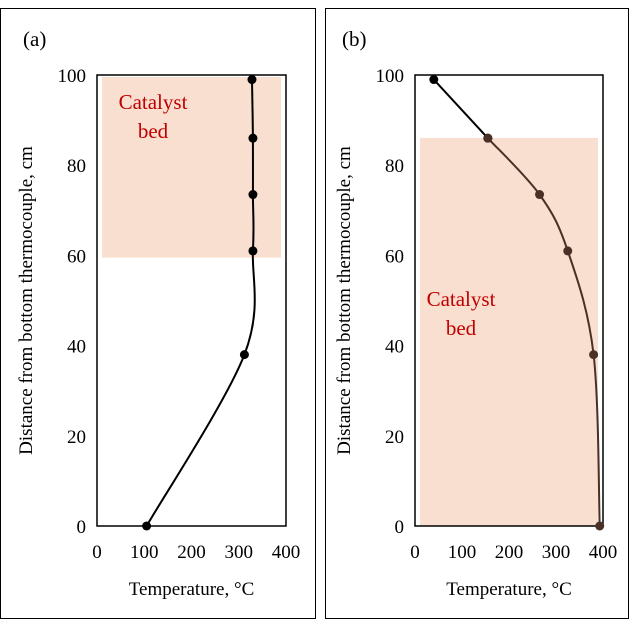 This screenshot has width=630, height=620. Describe the element at coordinates (191, 167) in the screenshot. I see `catalyst-bed-region` at that location.